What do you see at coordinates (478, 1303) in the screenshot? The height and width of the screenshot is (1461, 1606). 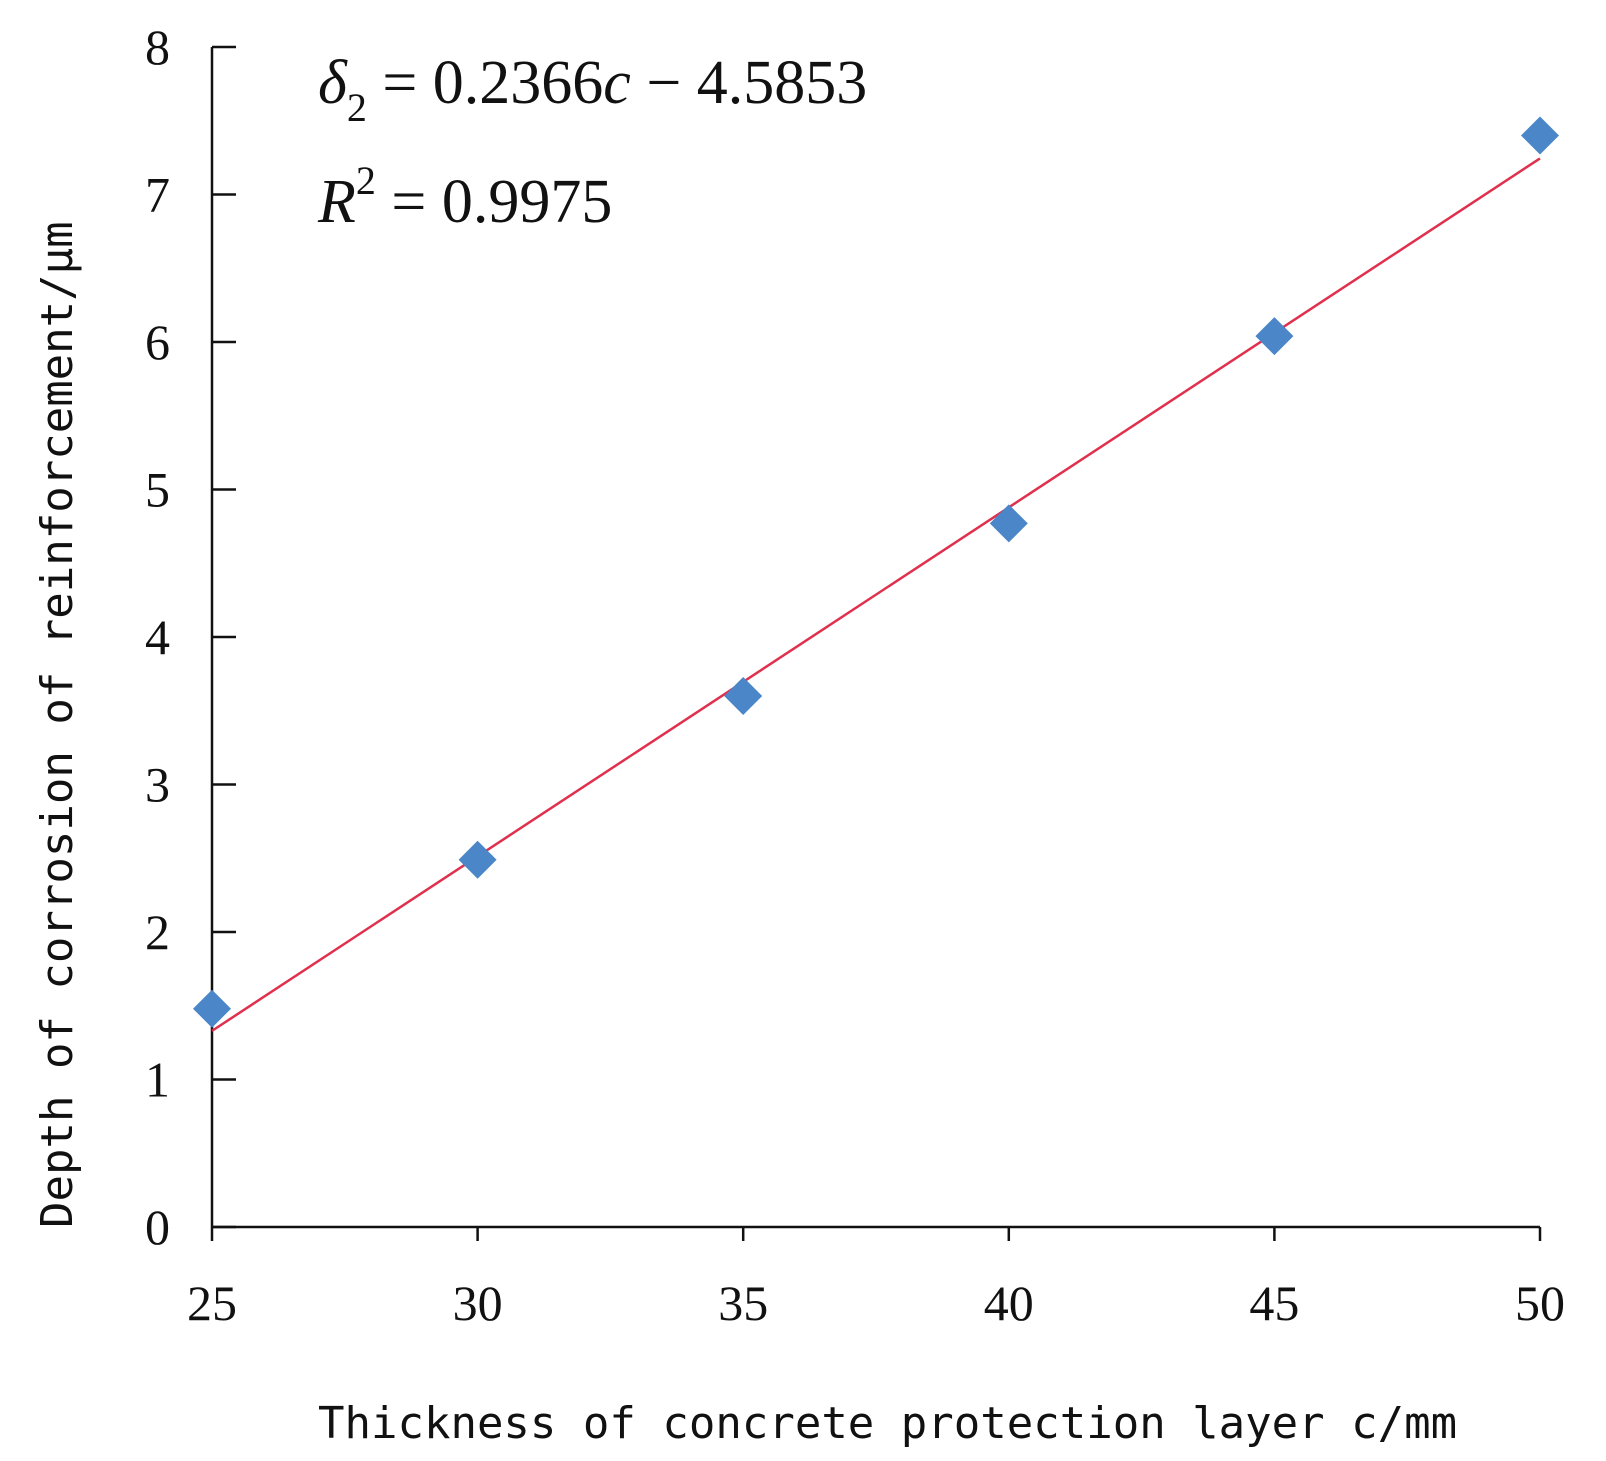 I see `x-tick-label: 30` at bounding box center [478, 1303].